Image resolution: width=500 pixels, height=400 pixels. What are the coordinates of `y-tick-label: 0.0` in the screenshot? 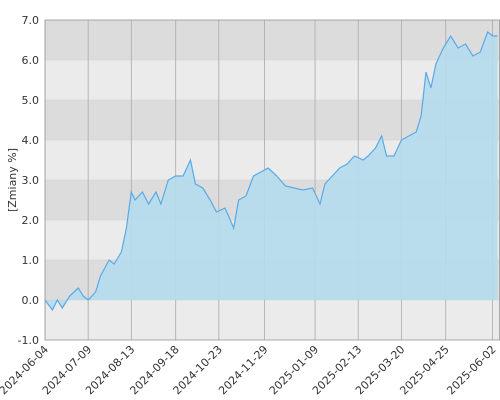 It's located at (31, 300).